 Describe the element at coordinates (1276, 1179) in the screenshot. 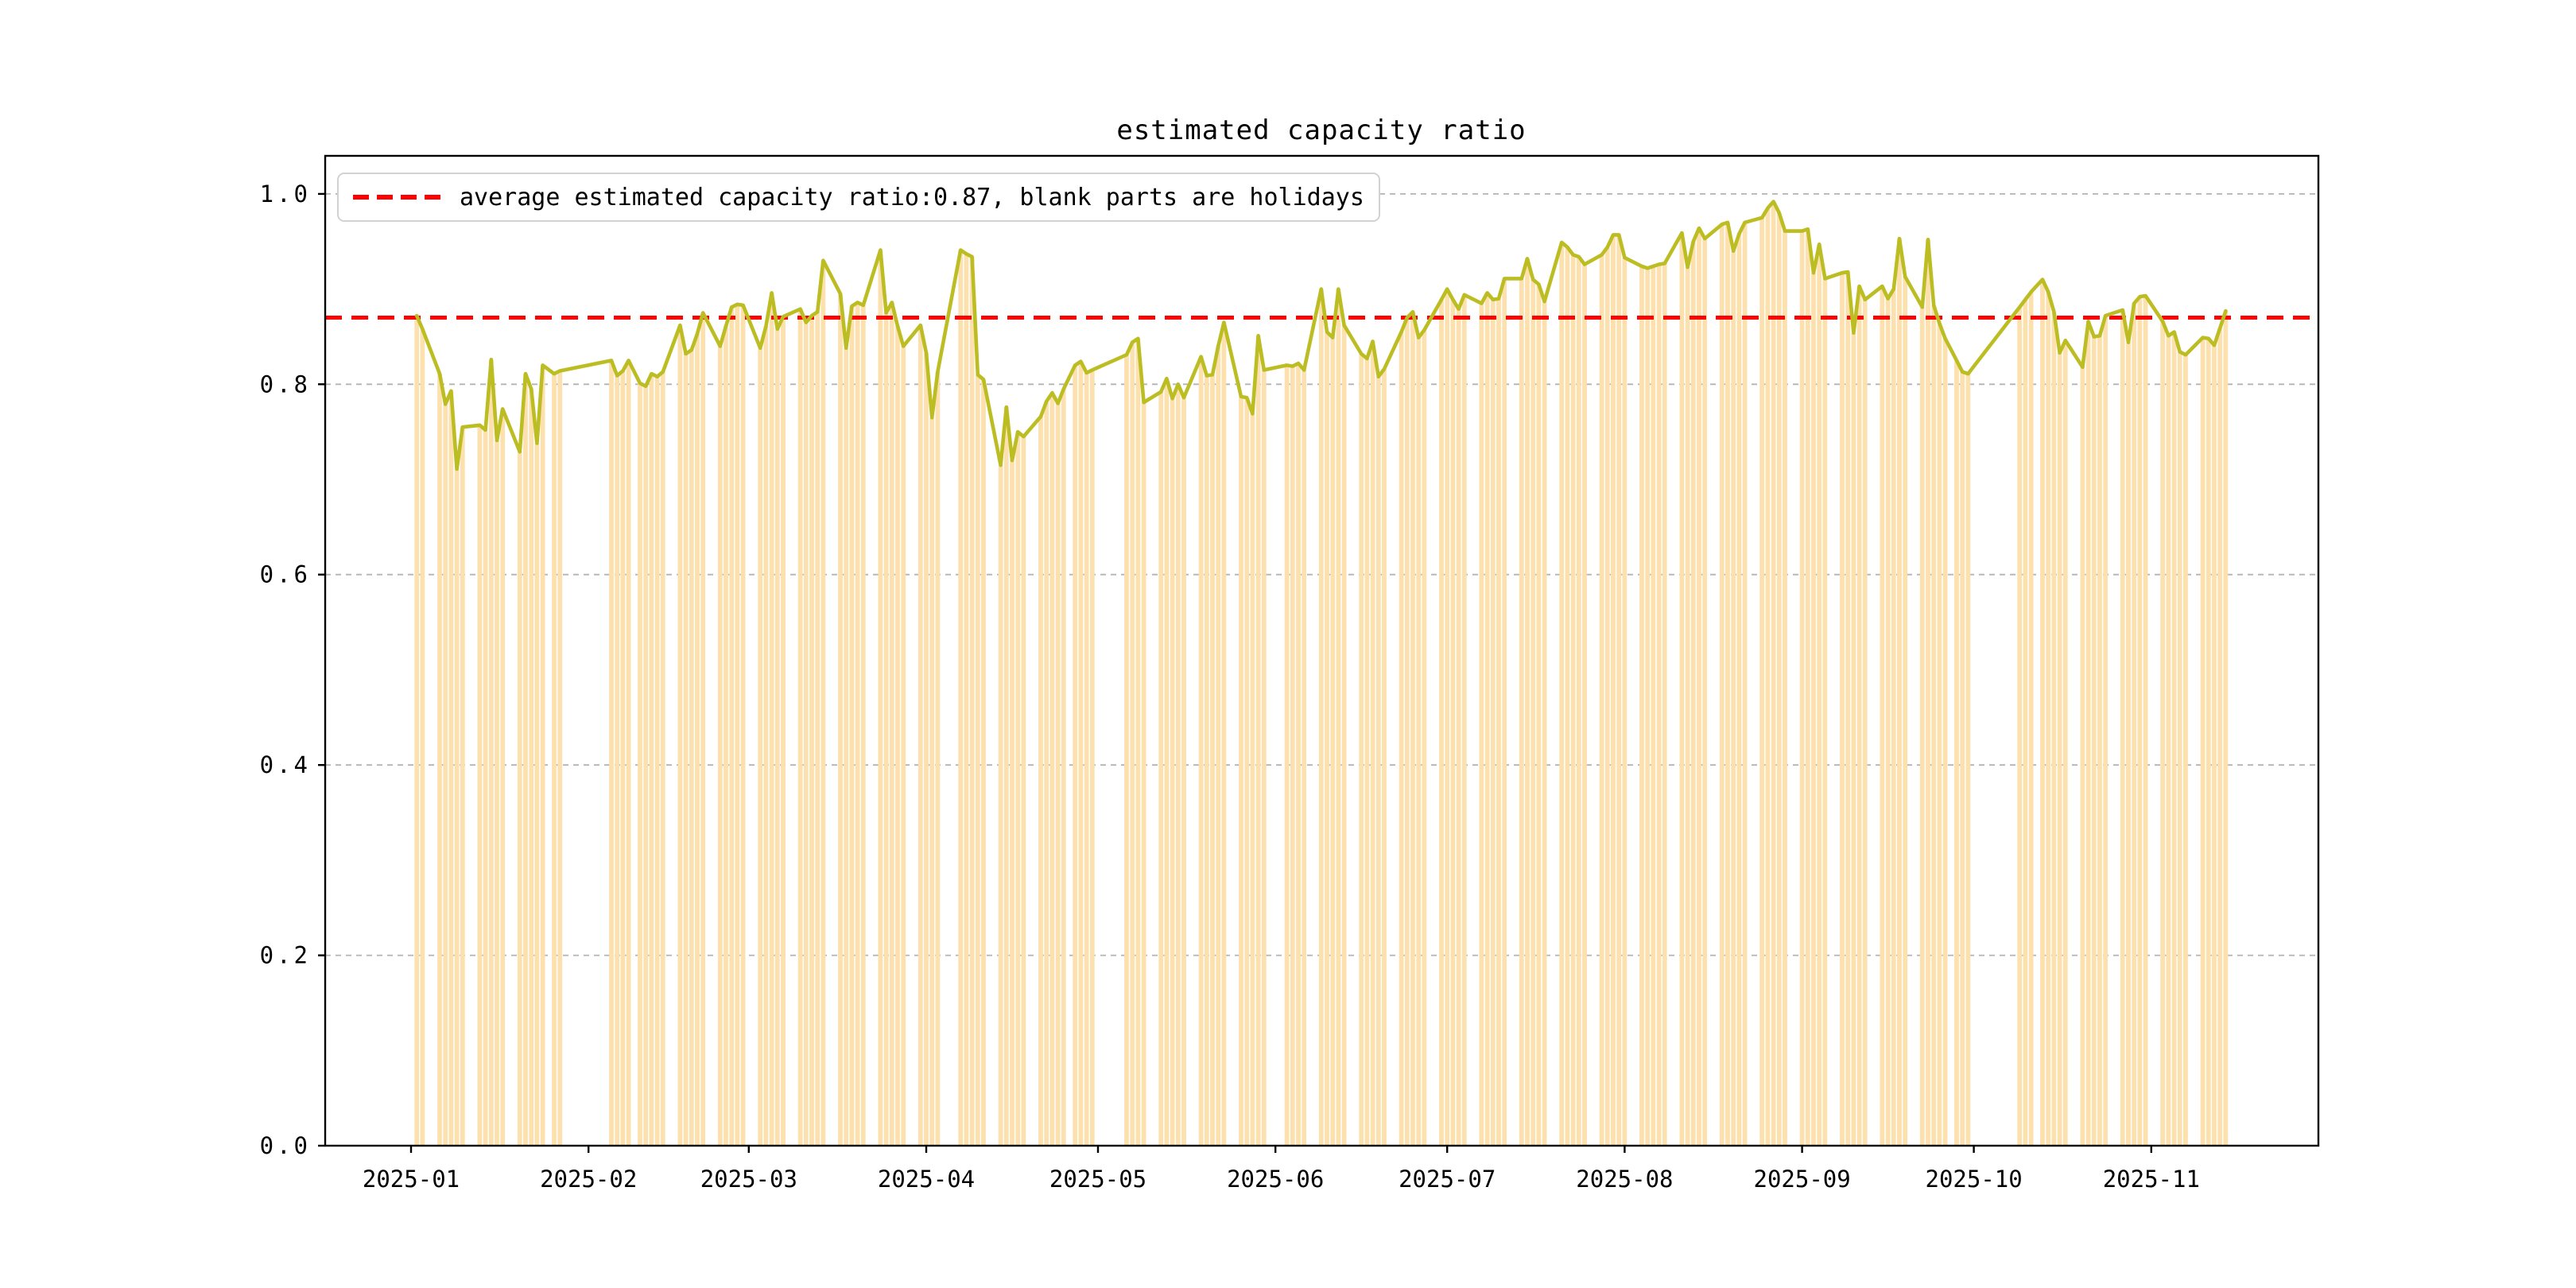

I see `x-tick-label: 2025-06` at that location.